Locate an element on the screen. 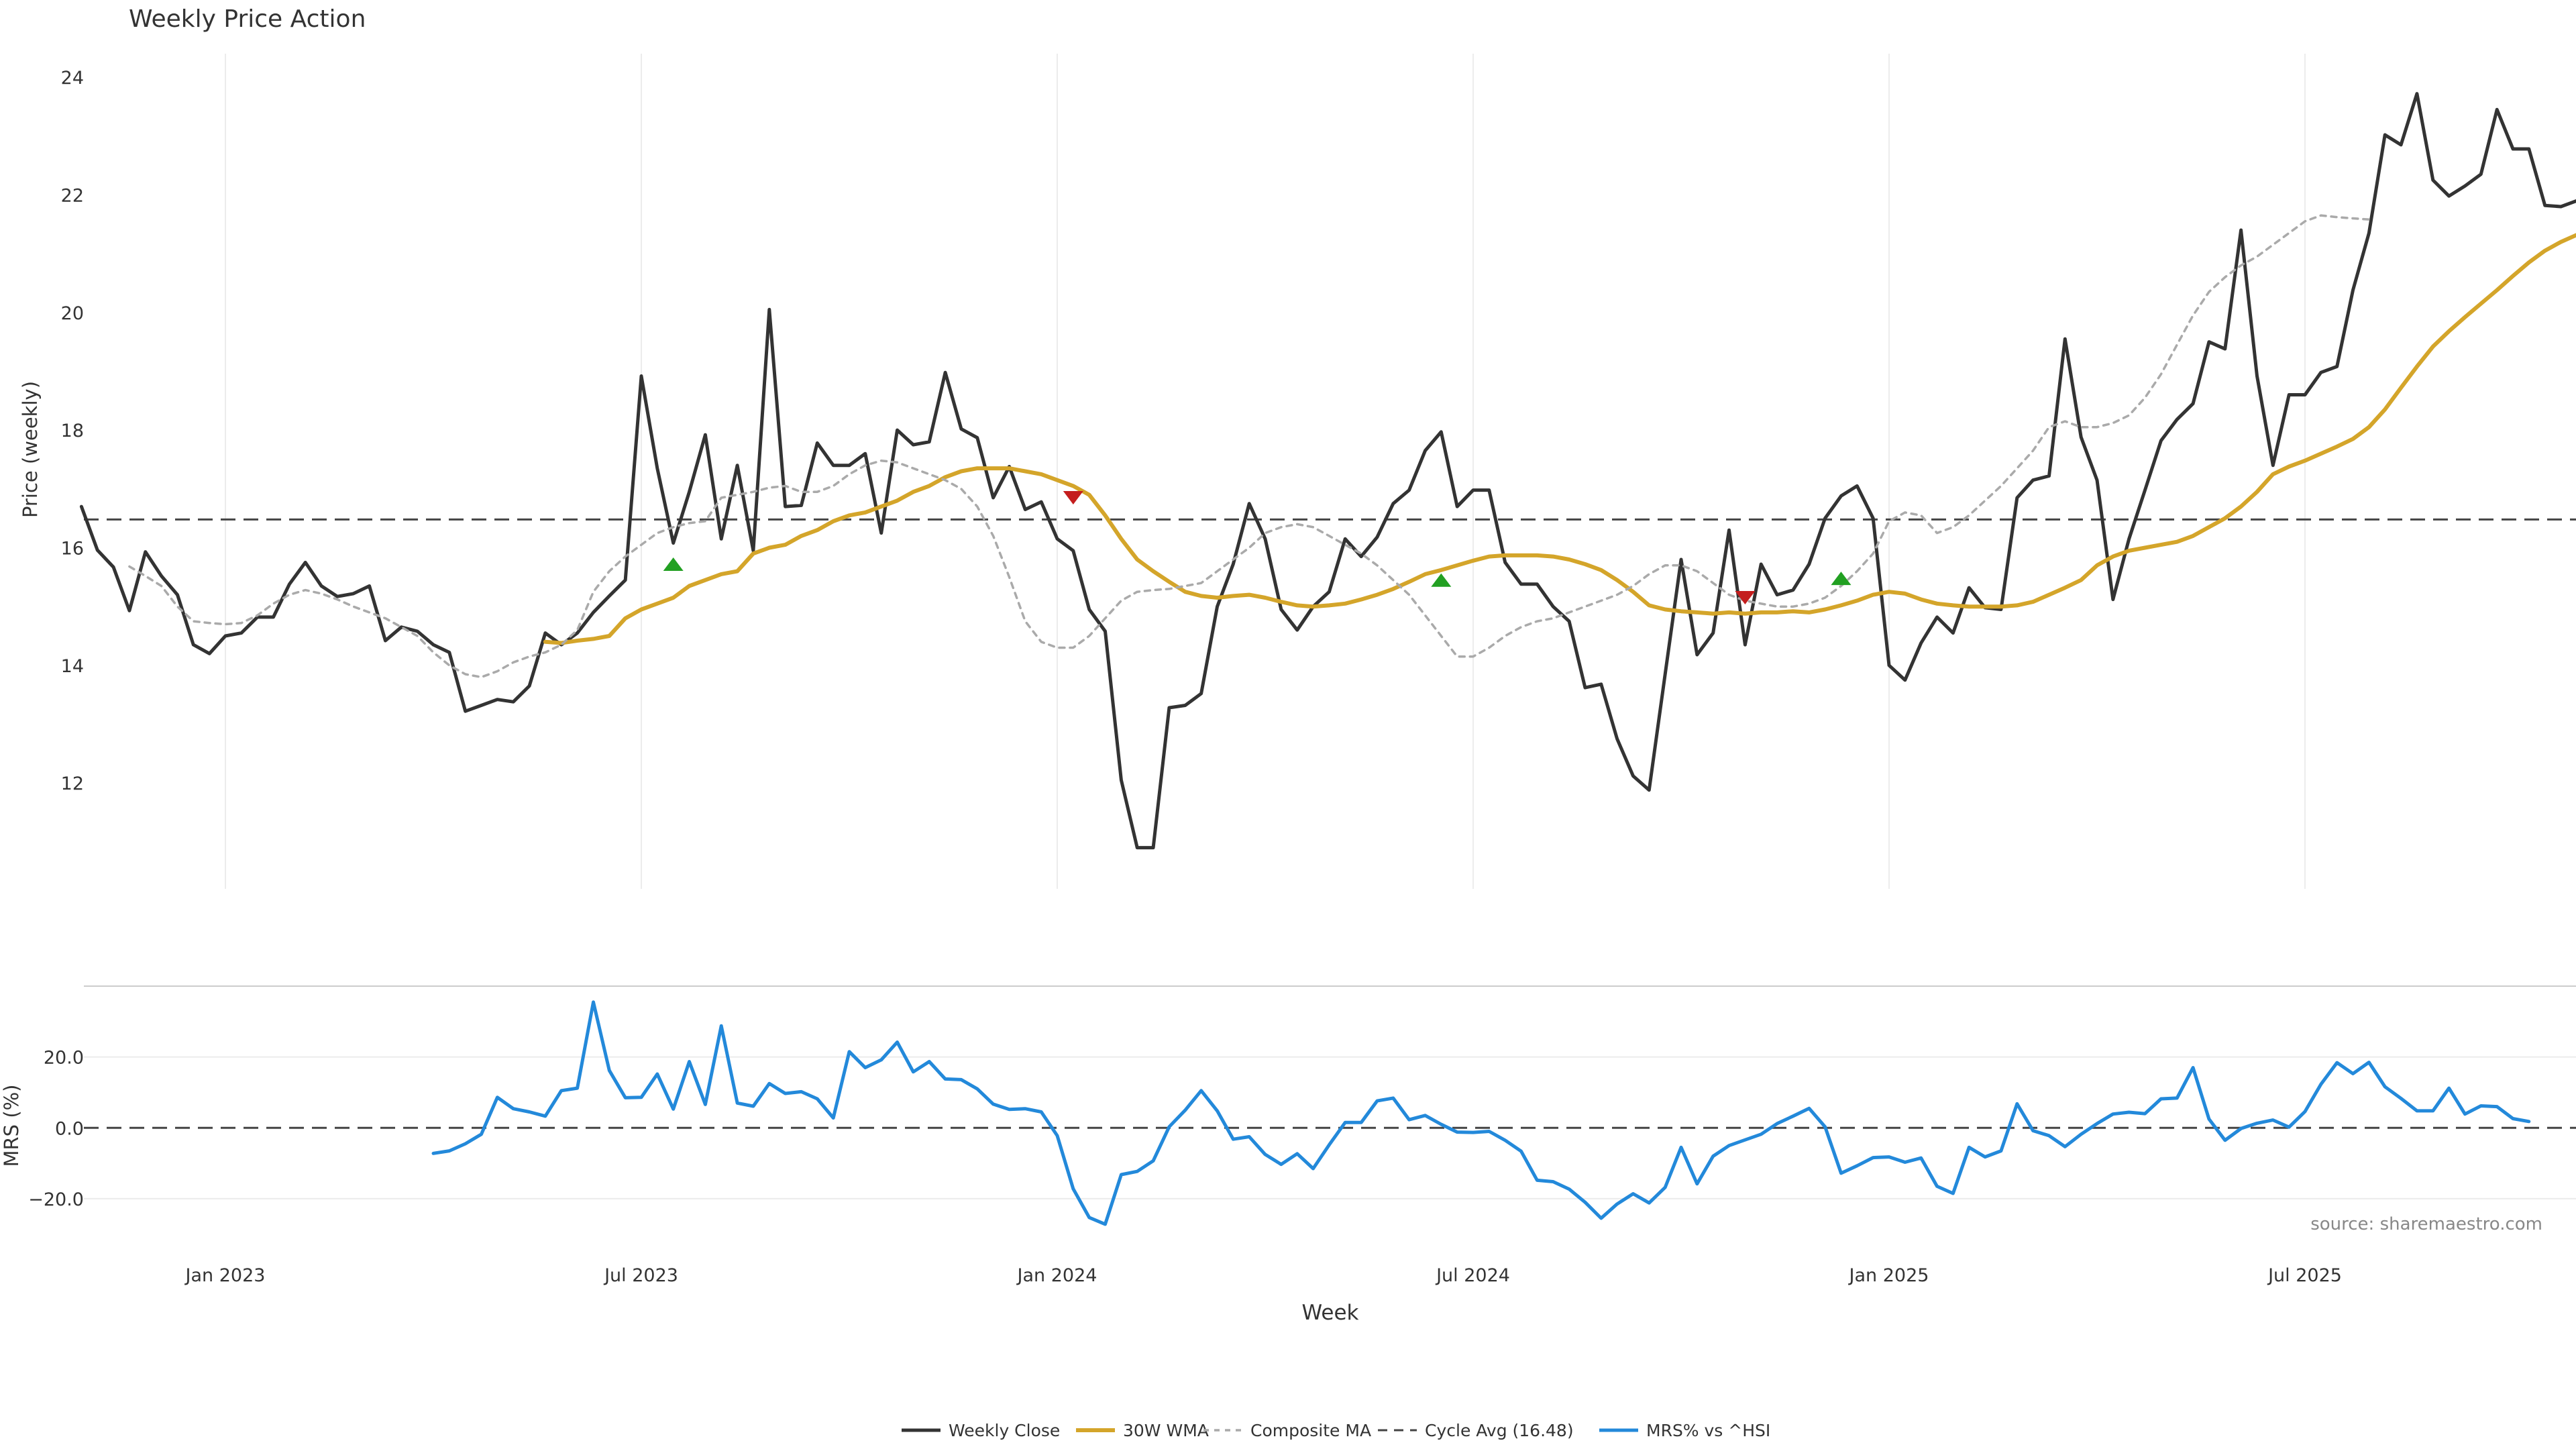  mrs-y-tick-20-0: 20.0 is located at coordinates (64, 1058).